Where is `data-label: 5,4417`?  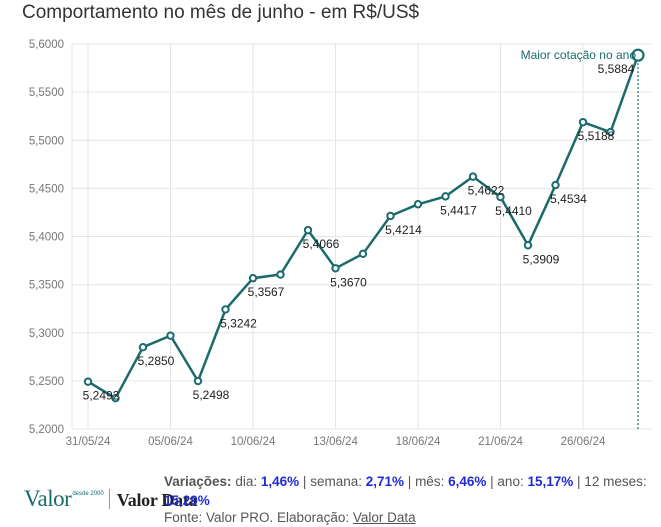
data-label: 5,4417 is located at coordinates (458, 210).